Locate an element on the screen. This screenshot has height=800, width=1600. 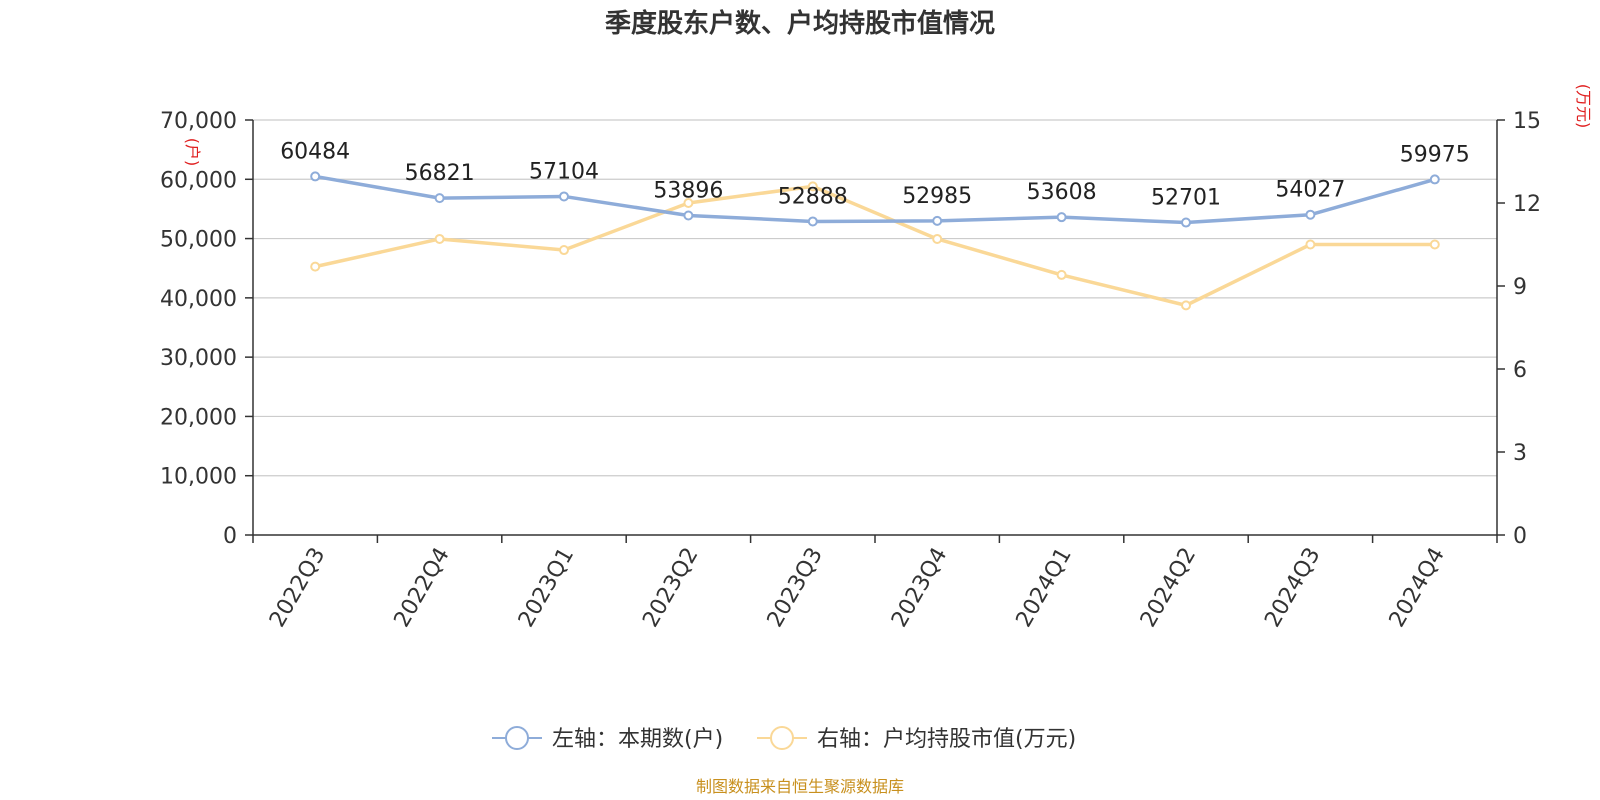
x-tick-label: 2024Q4 is located at coordinates (1417, 588).